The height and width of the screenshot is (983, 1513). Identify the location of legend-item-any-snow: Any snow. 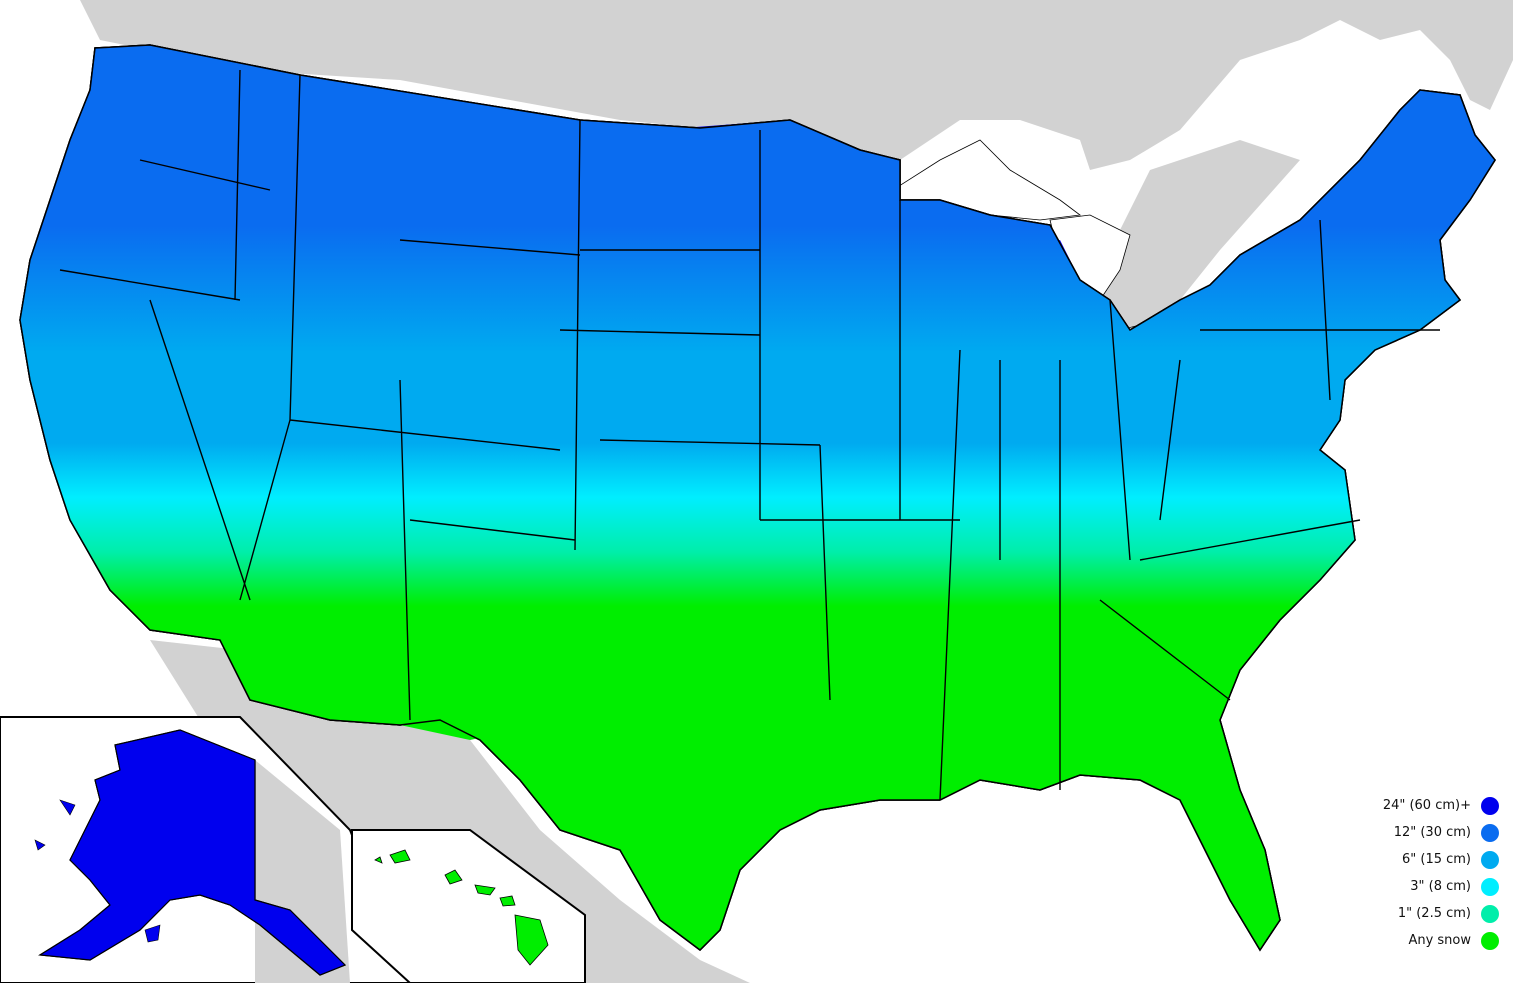
(1389, 940).